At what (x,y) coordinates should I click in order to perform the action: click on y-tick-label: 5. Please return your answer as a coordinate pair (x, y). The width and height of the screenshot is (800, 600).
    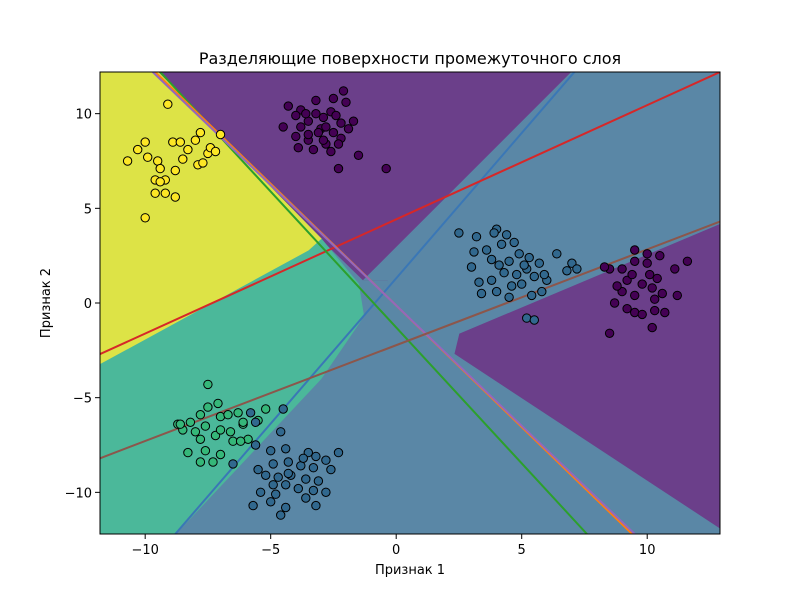
    Looking at the image, I should click on (88, 209).